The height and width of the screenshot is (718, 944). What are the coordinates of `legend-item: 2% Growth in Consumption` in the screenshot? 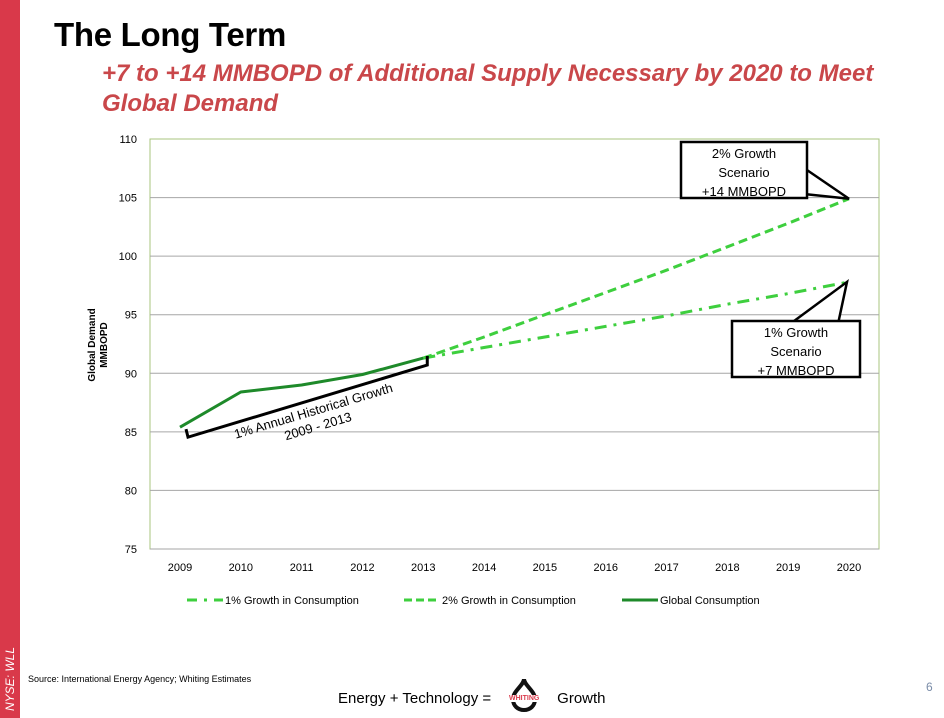 It's located at (490, 601).